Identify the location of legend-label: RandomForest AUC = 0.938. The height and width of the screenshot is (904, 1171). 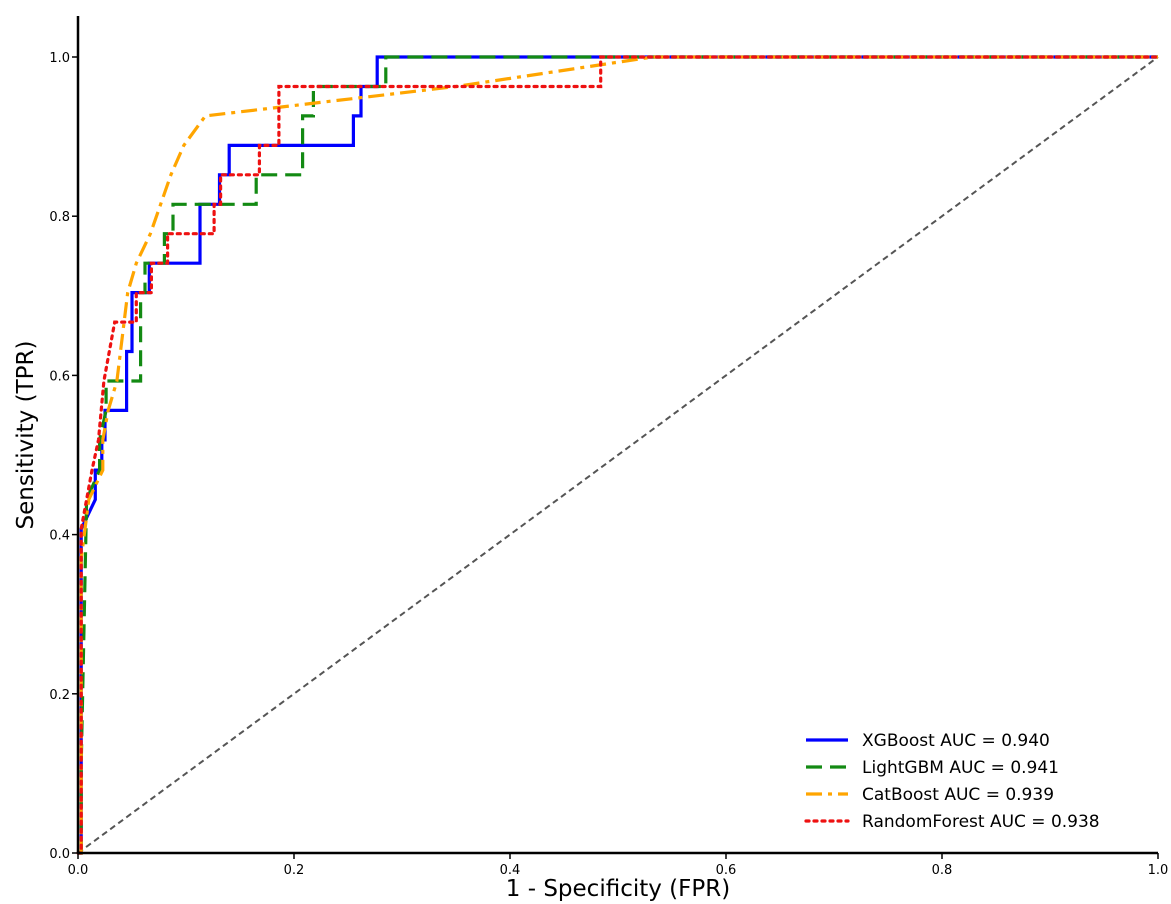
(981, 822).